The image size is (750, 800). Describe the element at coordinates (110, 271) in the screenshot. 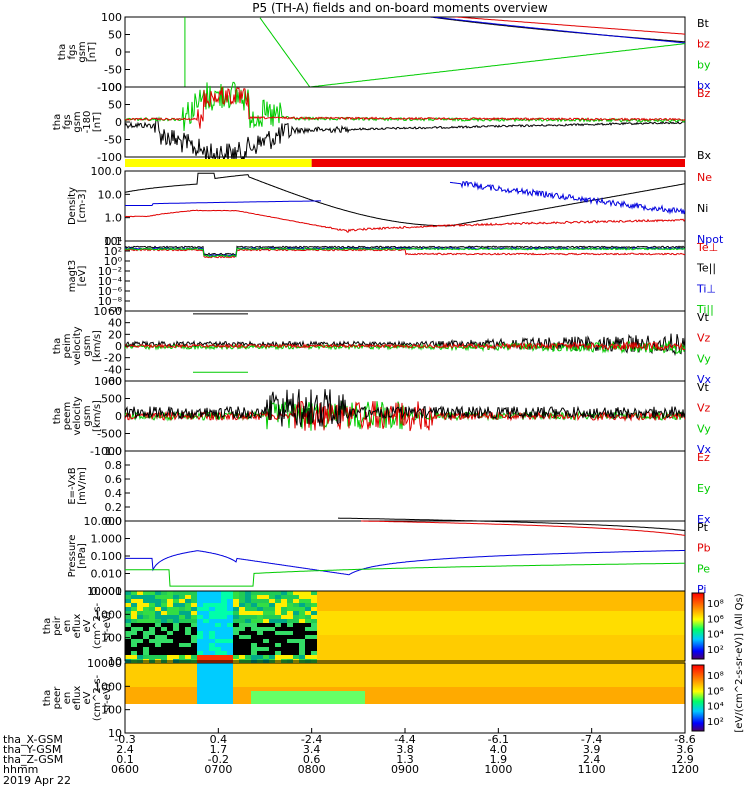

I see `y-tick-label: 10⁻²` at that location.